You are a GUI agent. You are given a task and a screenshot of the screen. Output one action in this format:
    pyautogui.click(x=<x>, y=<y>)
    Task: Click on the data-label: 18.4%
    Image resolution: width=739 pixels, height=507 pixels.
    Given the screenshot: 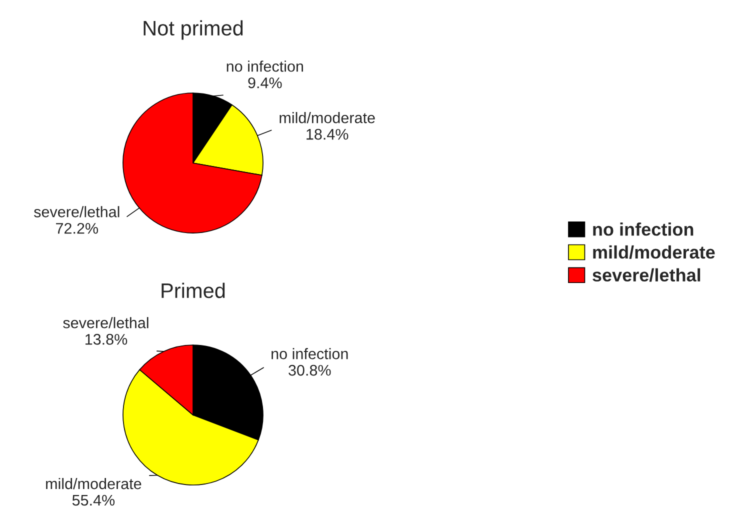 What is the action you would take?
    pyautogui.click(x=327, y=134)
    